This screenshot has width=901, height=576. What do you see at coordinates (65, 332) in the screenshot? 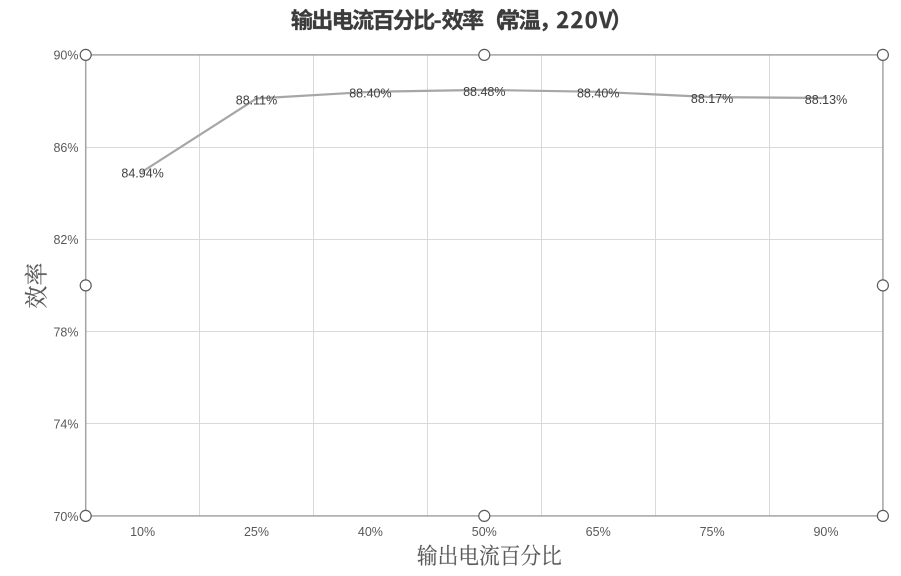
I see `svg-text: 78%` at bounding box center [65, 332].